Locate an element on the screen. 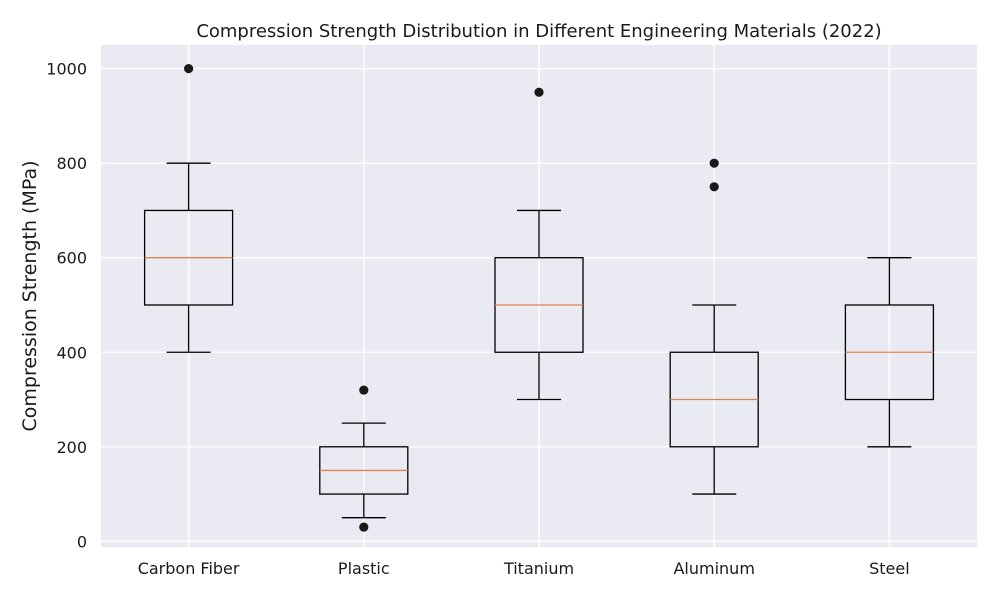 The width and height of the screenshot is (1000, 600). x-axis-ticks: Carbon Fiber Plastic Titanium Aluminum Steel is located at coordinates (524, 568).